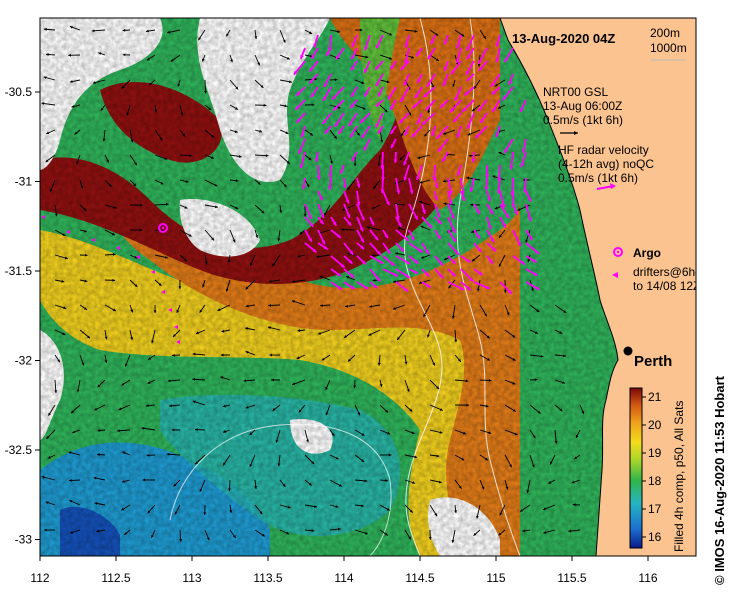  What do you see at coordinates (615, 275) in the screenshot?
I see `drifter-legend-marker` at bounding box center [615, 275].